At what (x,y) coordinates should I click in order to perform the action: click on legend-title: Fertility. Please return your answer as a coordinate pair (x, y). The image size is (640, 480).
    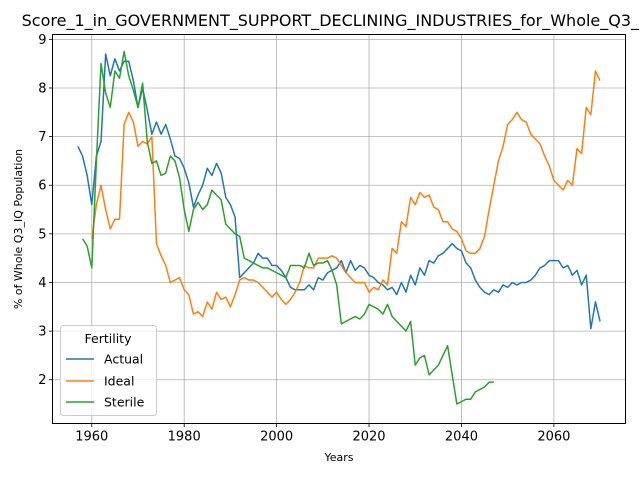
    Looking at the image, I should click on (109, 338).